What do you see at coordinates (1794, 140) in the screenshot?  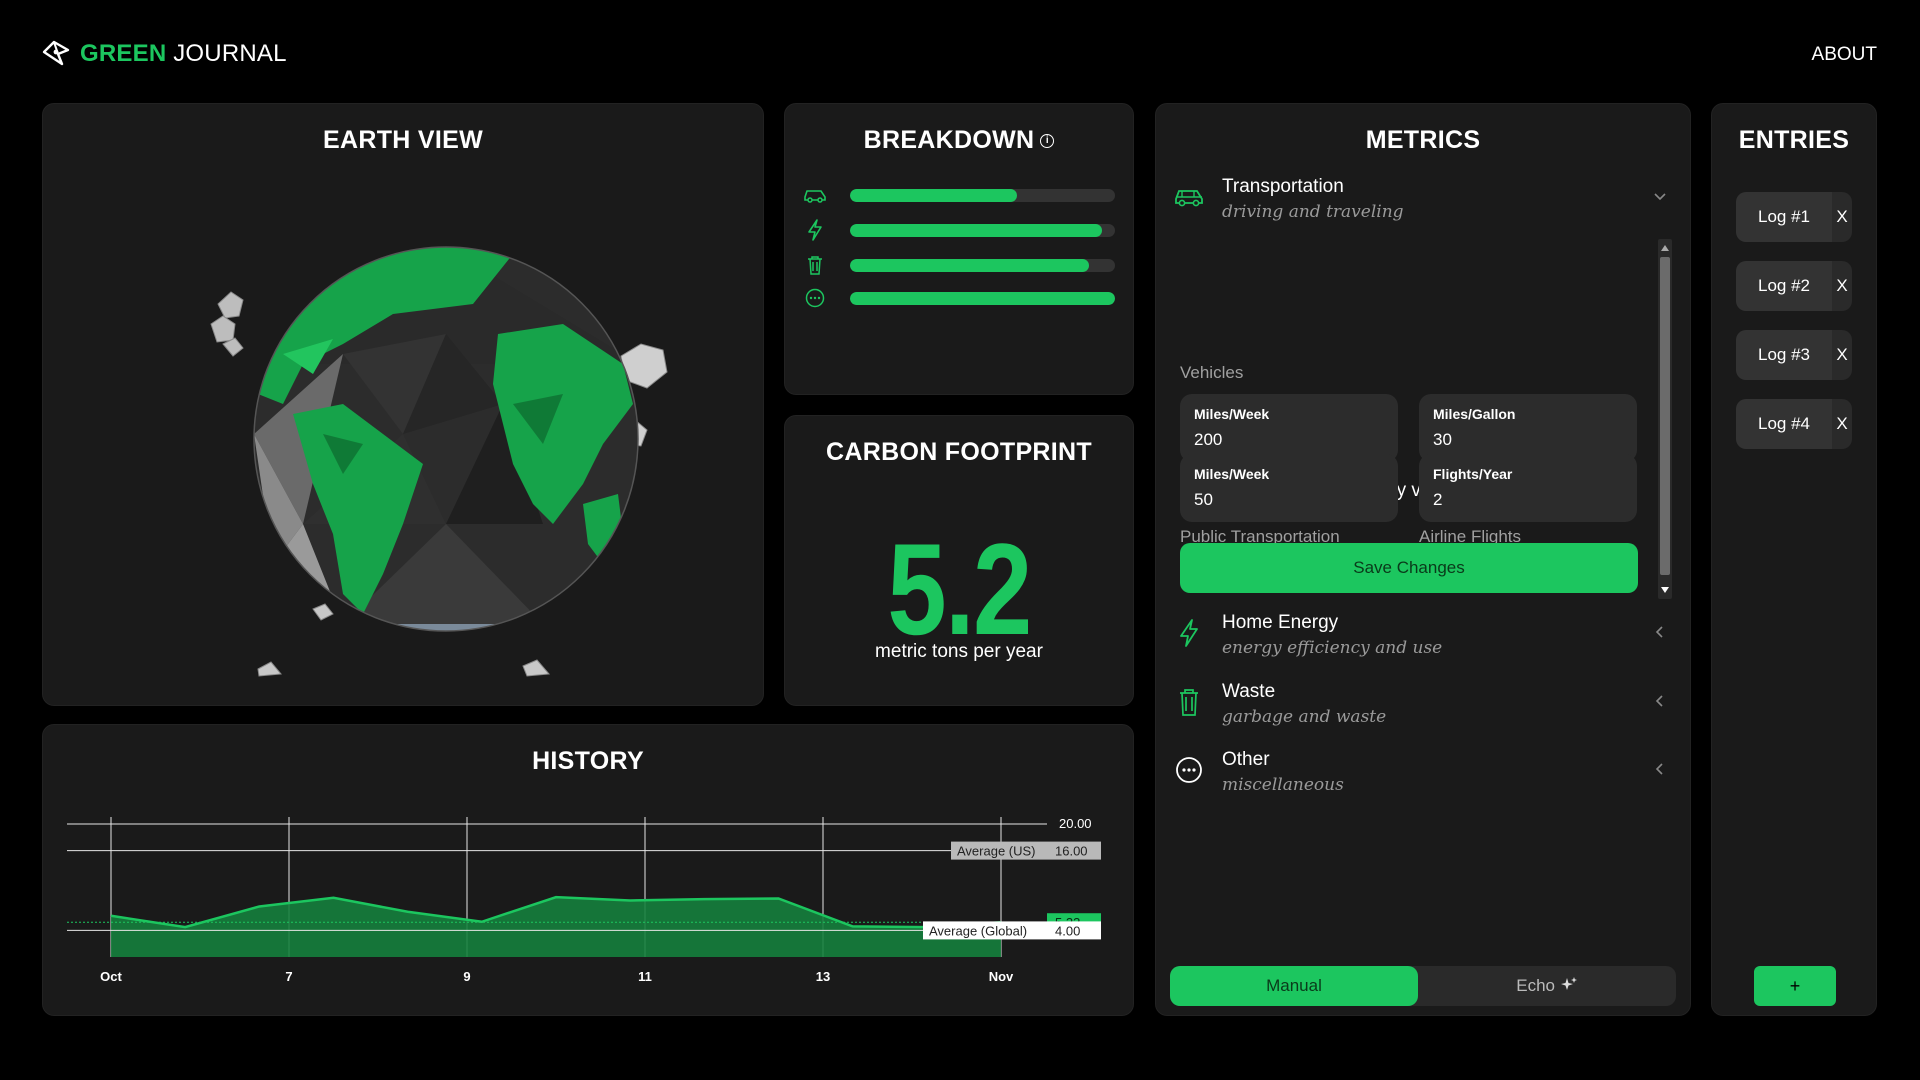 I see `entries-title: ENTRIES` at bounding box center [1794, 140].